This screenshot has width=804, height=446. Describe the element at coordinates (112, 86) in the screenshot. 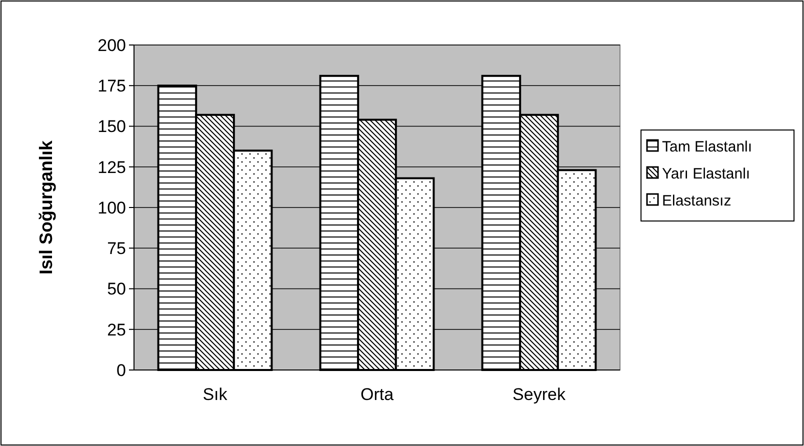

I see `y-tick-label: 175` at that location.